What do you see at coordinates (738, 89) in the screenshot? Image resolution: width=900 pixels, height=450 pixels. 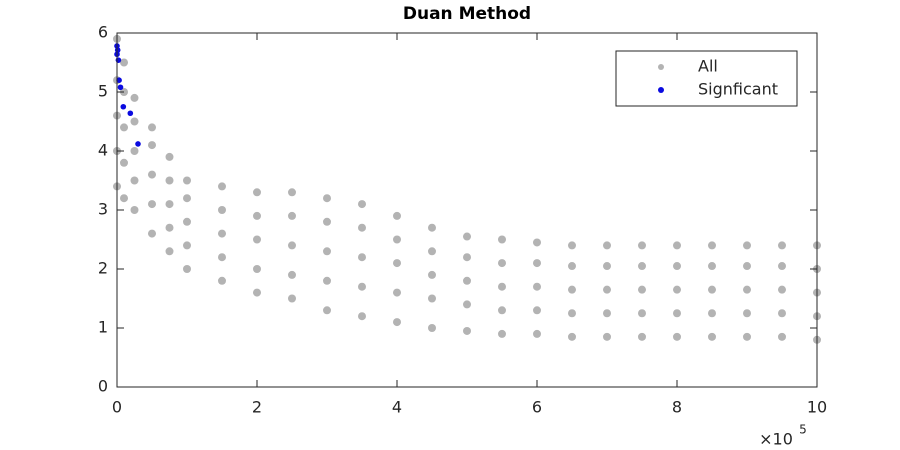 I see `legend-label: Signficant` at bounding box center [738, 89].